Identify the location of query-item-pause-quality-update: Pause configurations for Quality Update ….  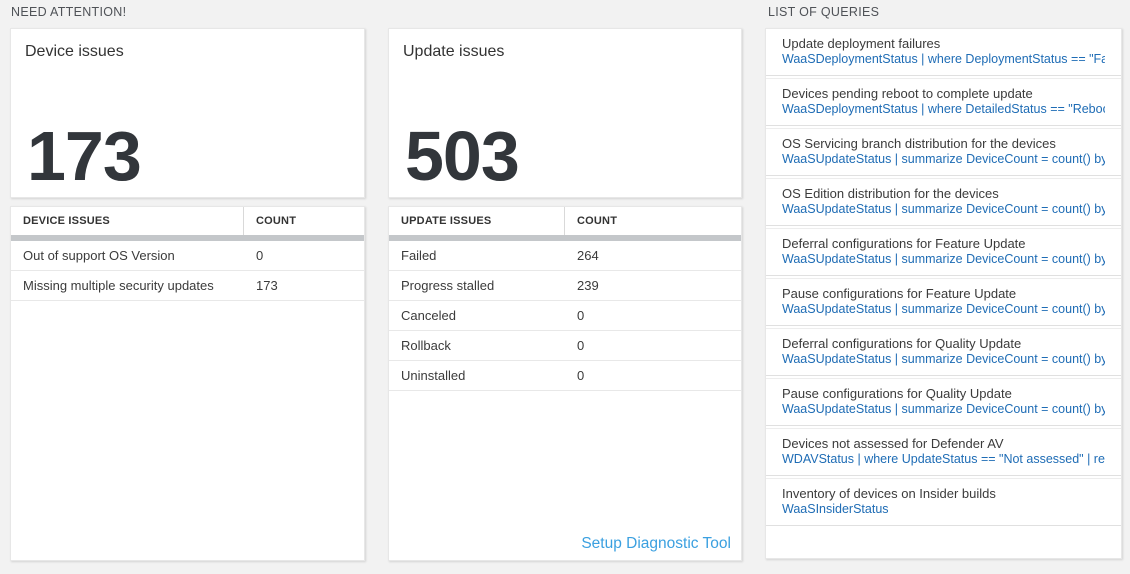
(943, 402).